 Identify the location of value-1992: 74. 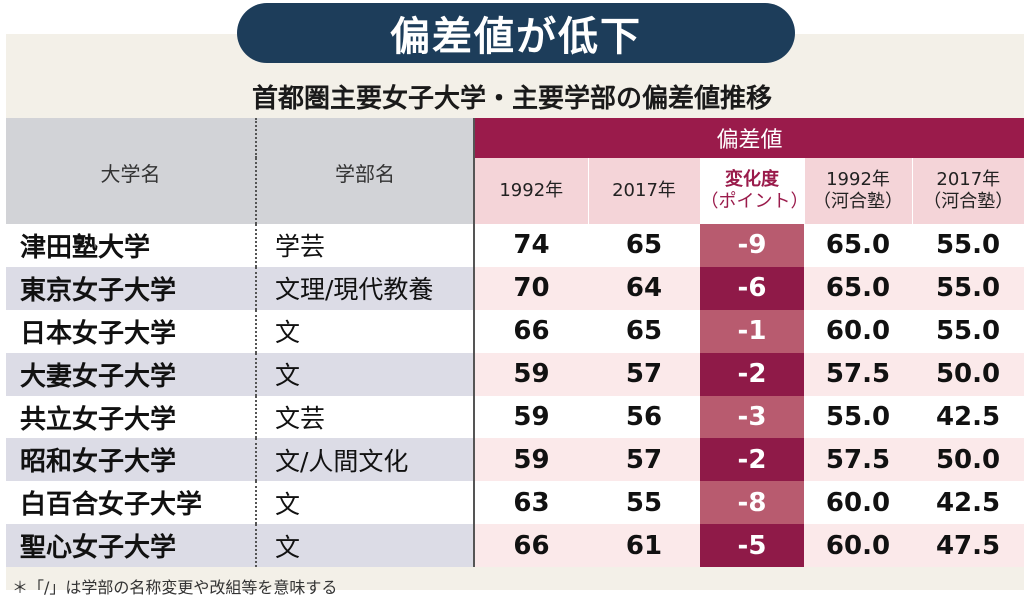
(531, 245).